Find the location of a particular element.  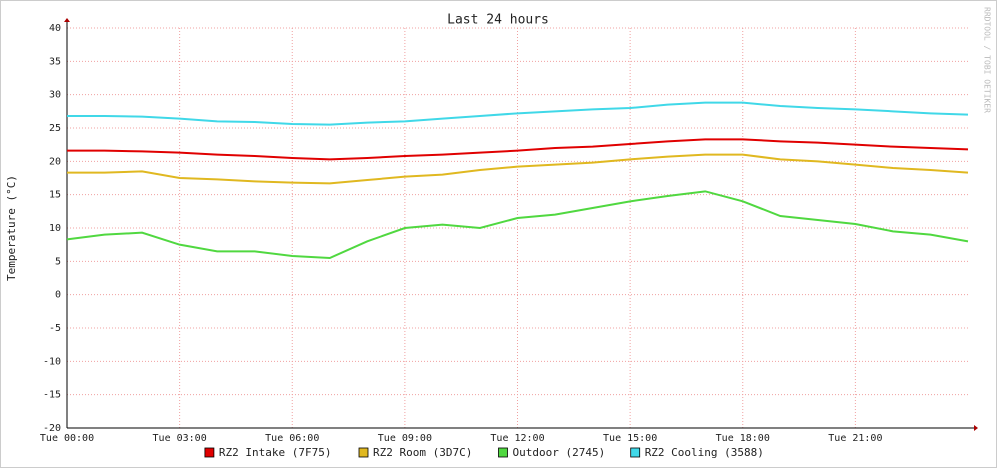

y-tick-label: 0 is located at coordinates (58, 295).